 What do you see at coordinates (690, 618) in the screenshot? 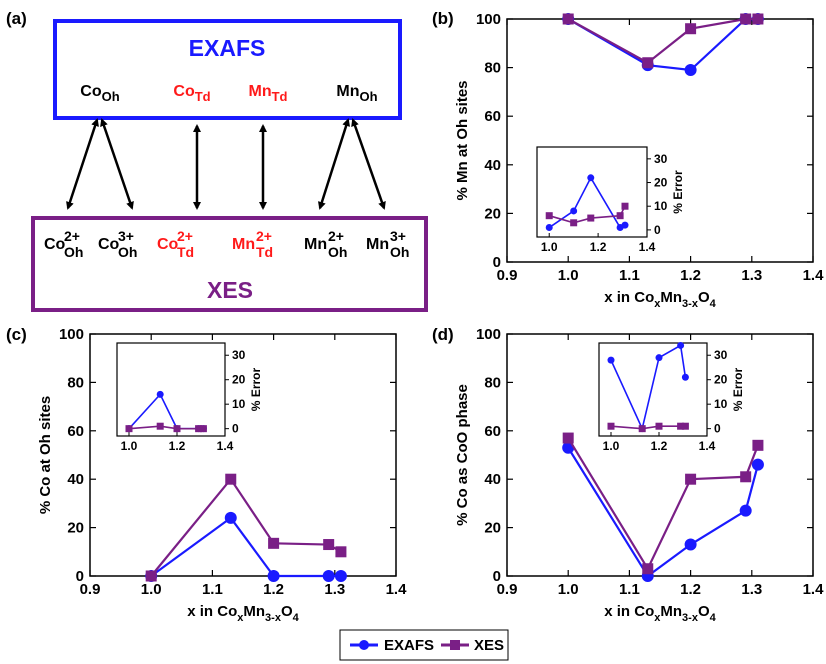
I see `x-axis-label-part: 3-x` at bounding box center [690, 618].